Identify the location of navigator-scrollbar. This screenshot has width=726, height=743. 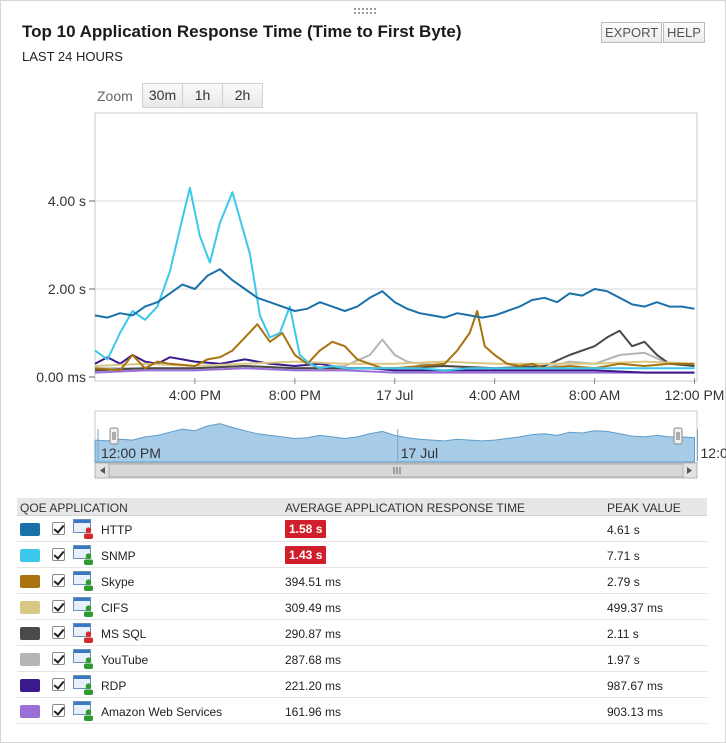
(396, 470).